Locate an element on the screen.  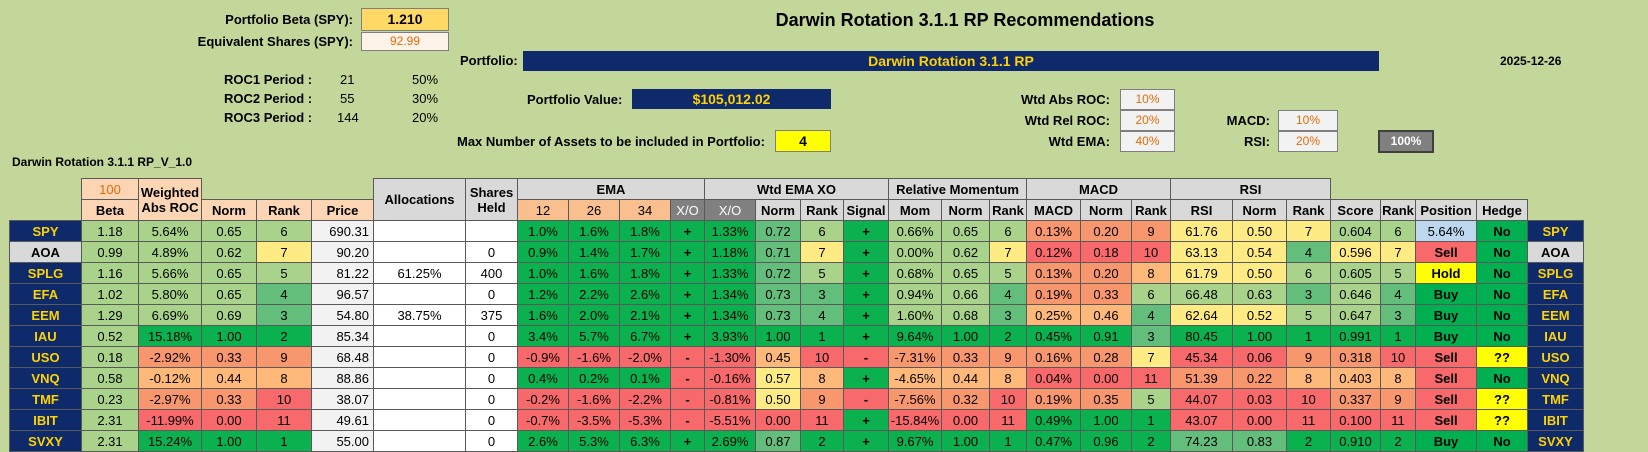
macd-rank: 5 is located at coordinates (1151, 399).